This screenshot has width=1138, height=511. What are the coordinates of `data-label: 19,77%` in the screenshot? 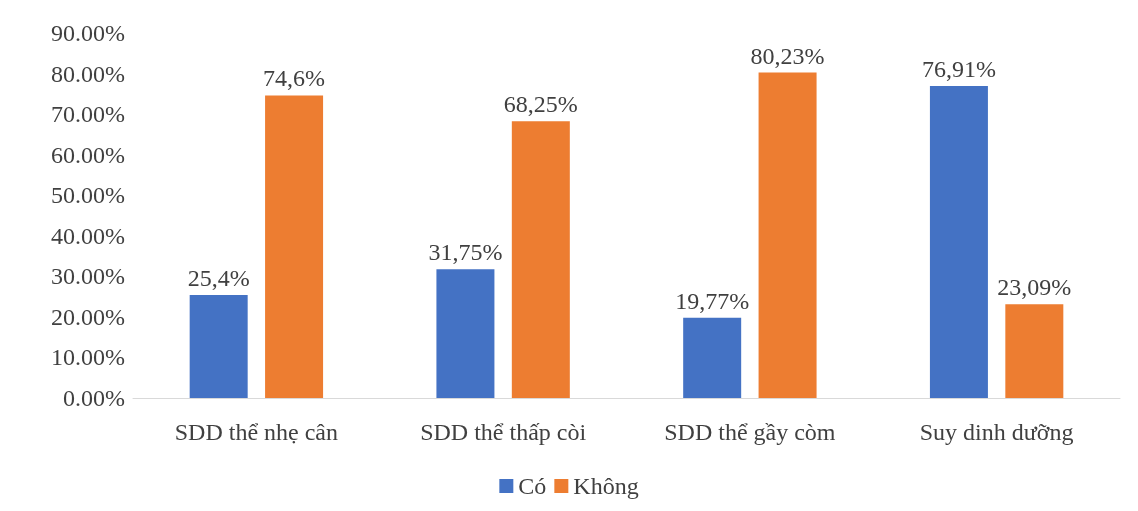 It's located at (712, 300).